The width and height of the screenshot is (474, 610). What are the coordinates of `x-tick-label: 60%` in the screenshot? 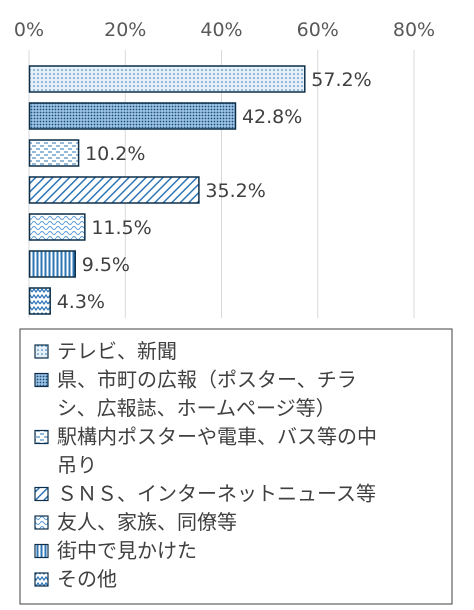 It's located at (318, 30).